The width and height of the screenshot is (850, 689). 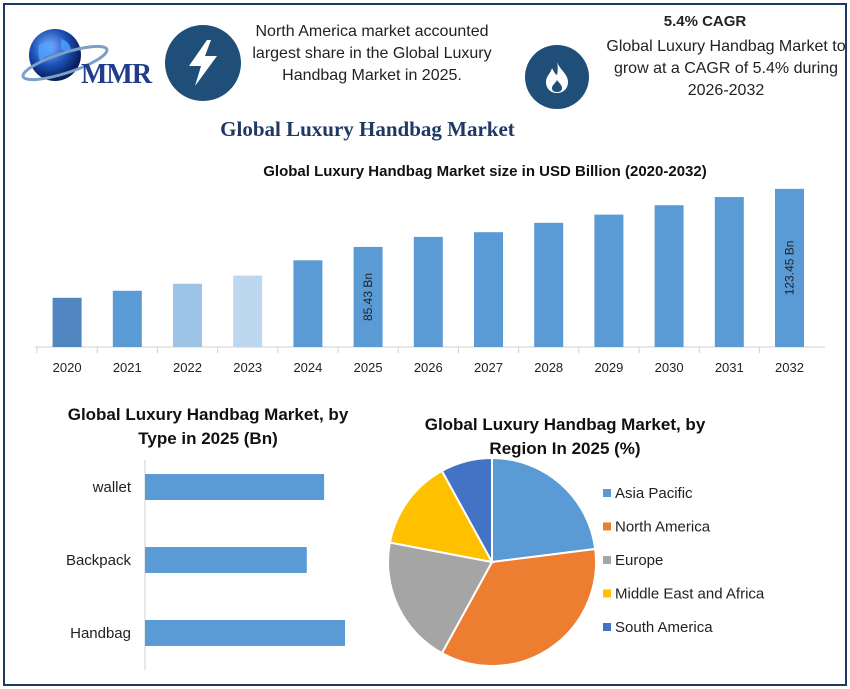 What do you see at coordinates (226, 560) in the screenshot?
I see `bar-backpack` at bounding box center [226, 560].